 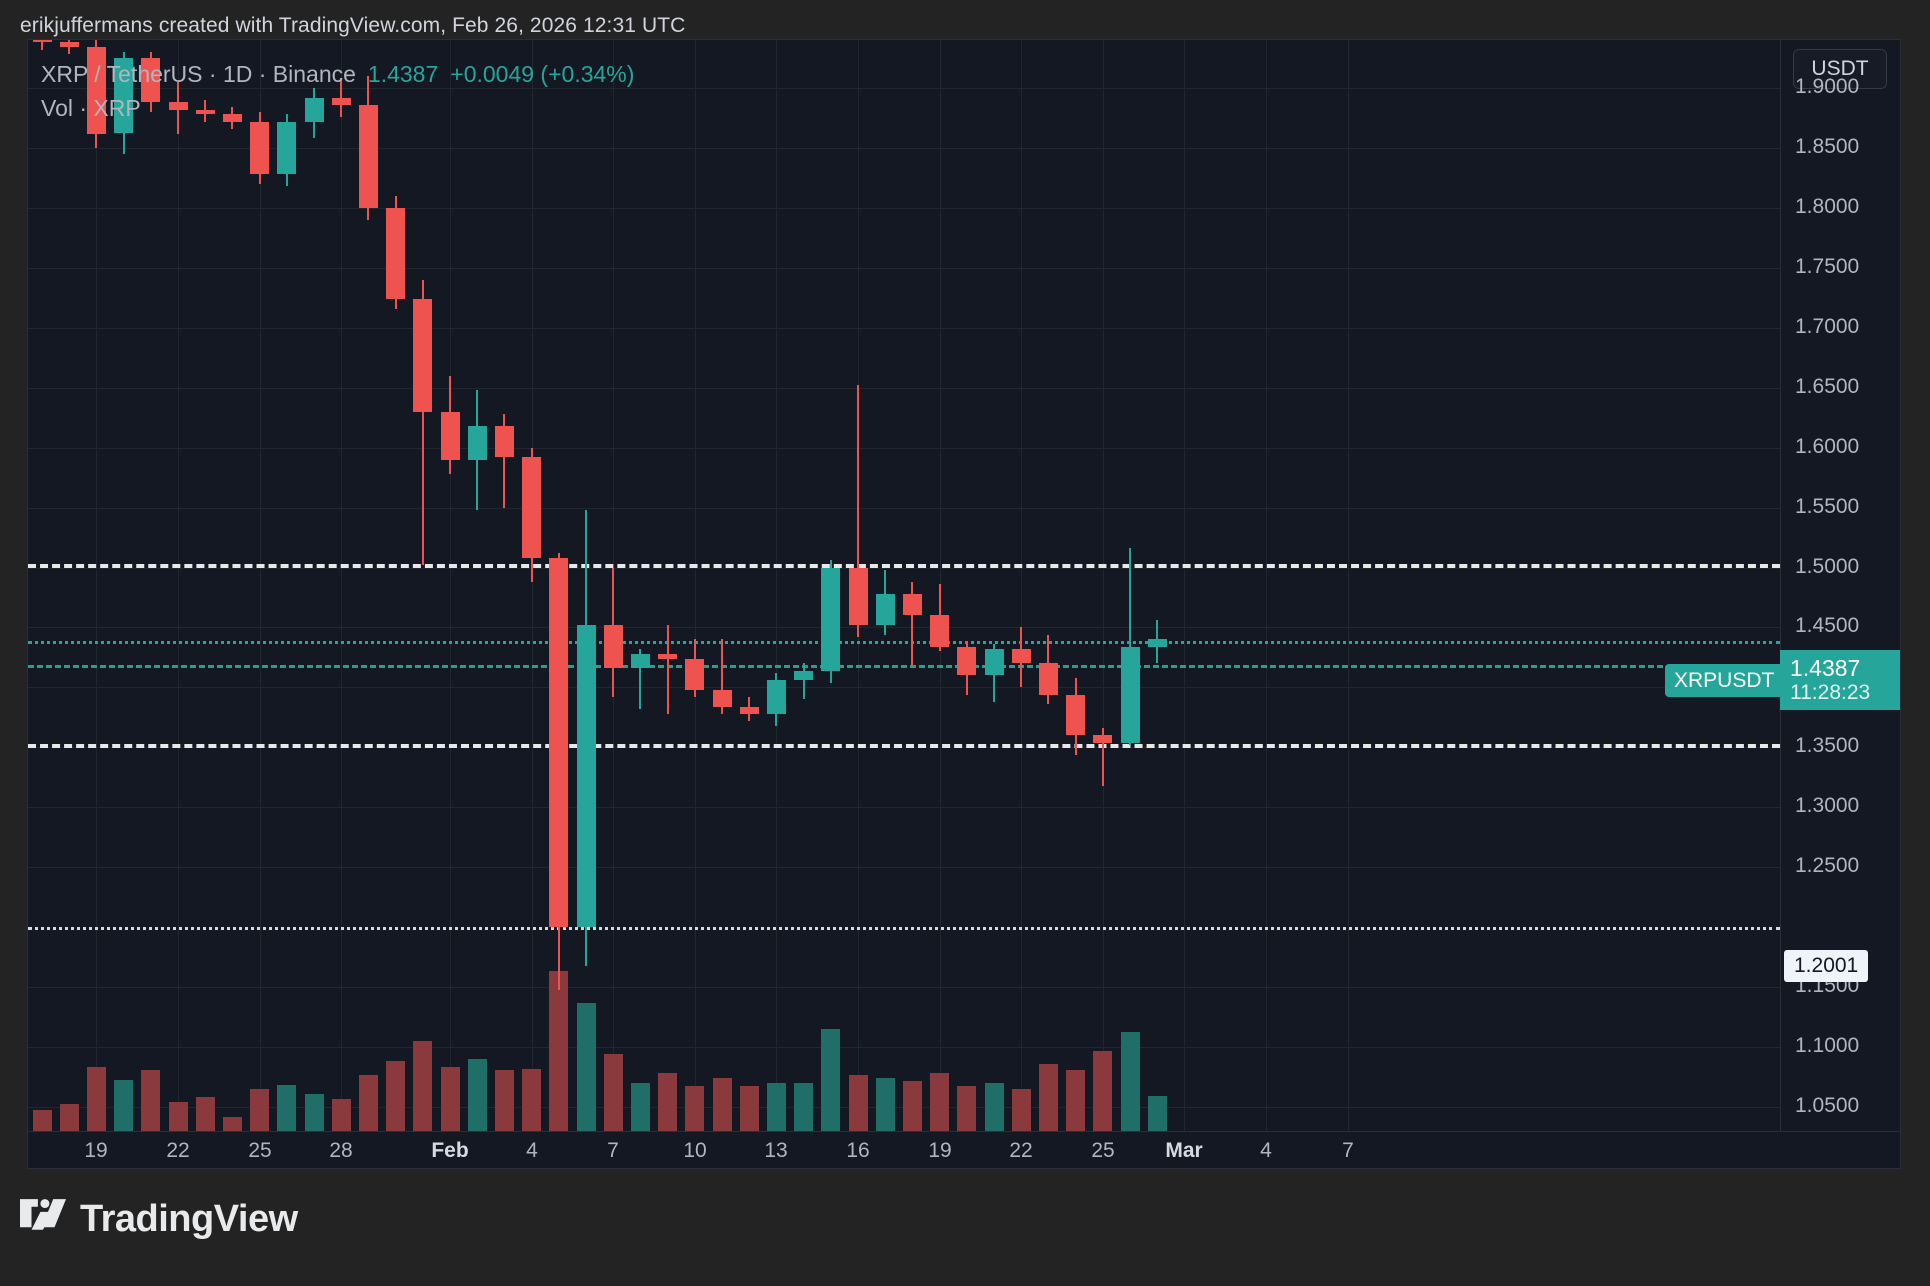 I want to click on bar-countdown: 11:28:23, so click(x=1830, y=692).